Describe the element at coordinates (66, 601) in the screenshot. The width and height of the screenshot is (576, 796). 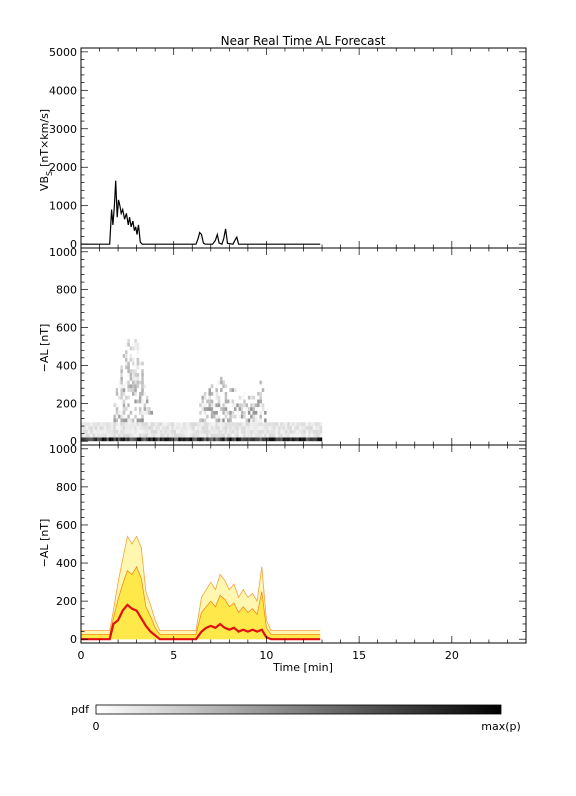
I see `al-percentile-ytick-label: 200` at that location.